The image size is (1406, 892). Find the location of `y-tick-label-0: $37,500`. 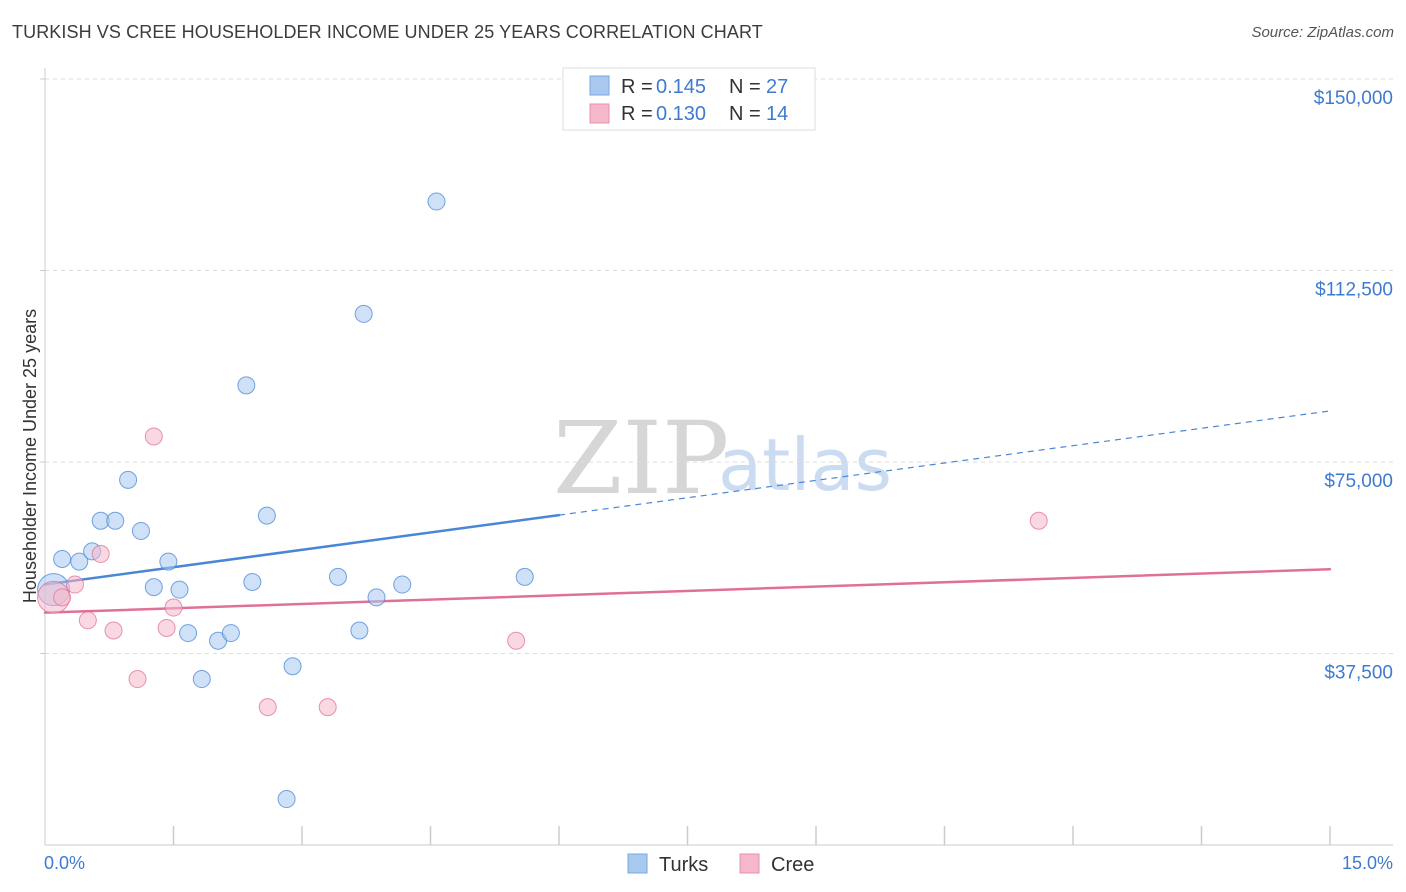

y-tick-label-0: $37,500 is located at coordinates (1358, 673).